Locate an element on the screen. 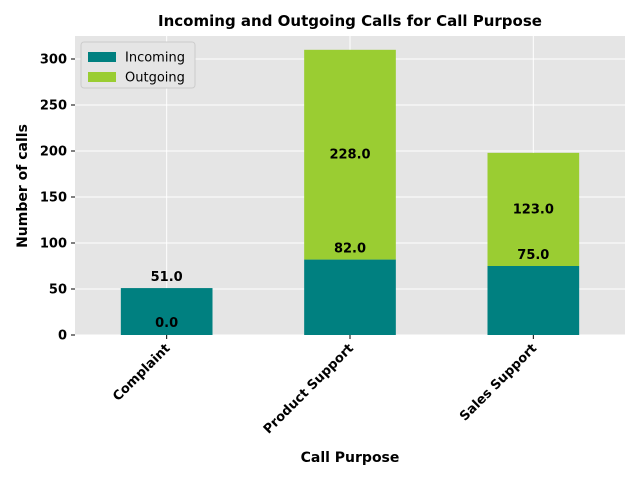  legend-label-outgoing: Outgoing is located at coordinates (155, 78).